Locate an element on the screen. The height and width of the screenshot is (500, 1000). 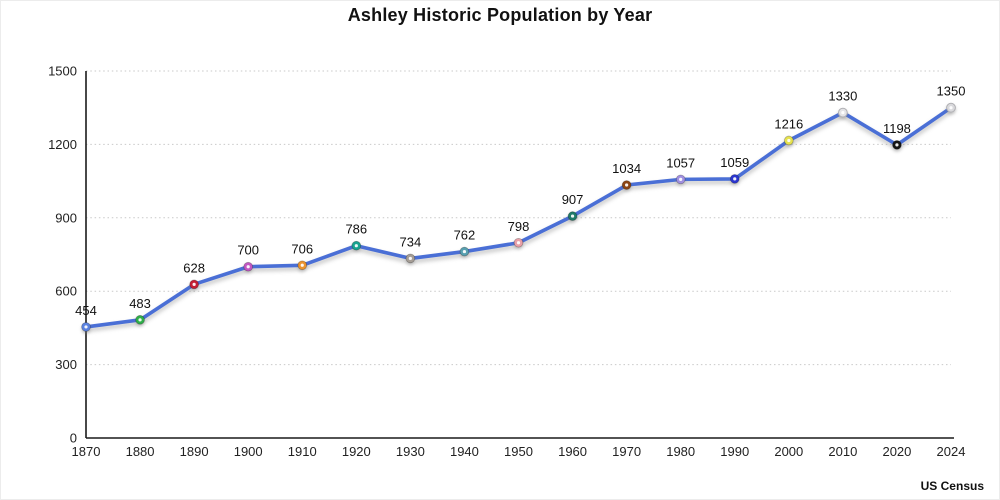
data-point-marker-1950 is located at coordinates (518, 242).